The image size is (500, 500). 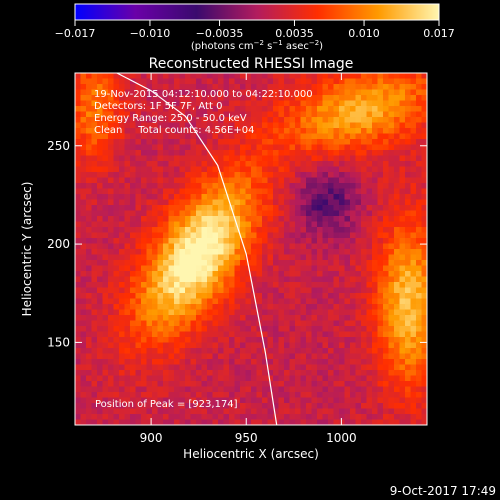 What do you see at coordinates (439, 33) in the screenshot?
I see `colorbar-tick-label: 0.017` at bounding box center [439, 33].